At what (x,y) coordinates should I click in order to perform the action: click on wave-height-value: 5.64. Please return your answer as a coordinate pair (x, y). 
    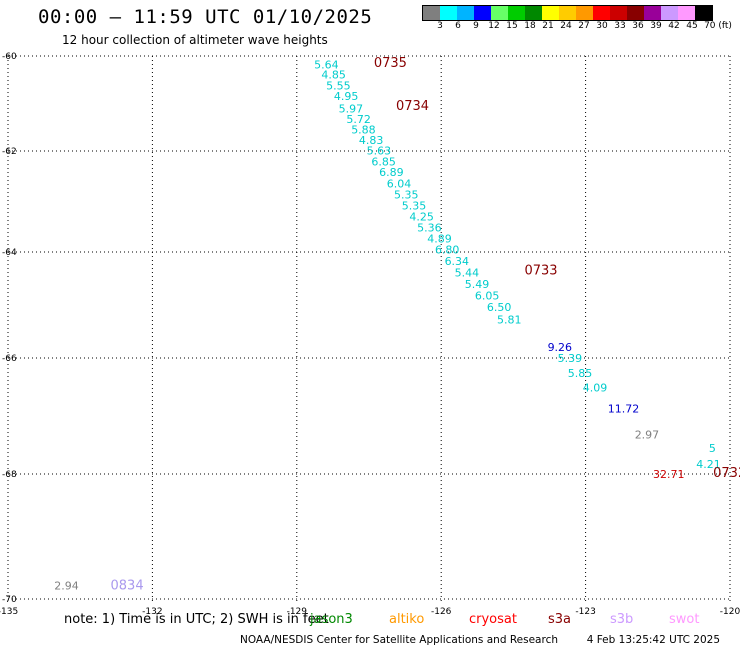
    Looking at the image, I should click on (326, 65).